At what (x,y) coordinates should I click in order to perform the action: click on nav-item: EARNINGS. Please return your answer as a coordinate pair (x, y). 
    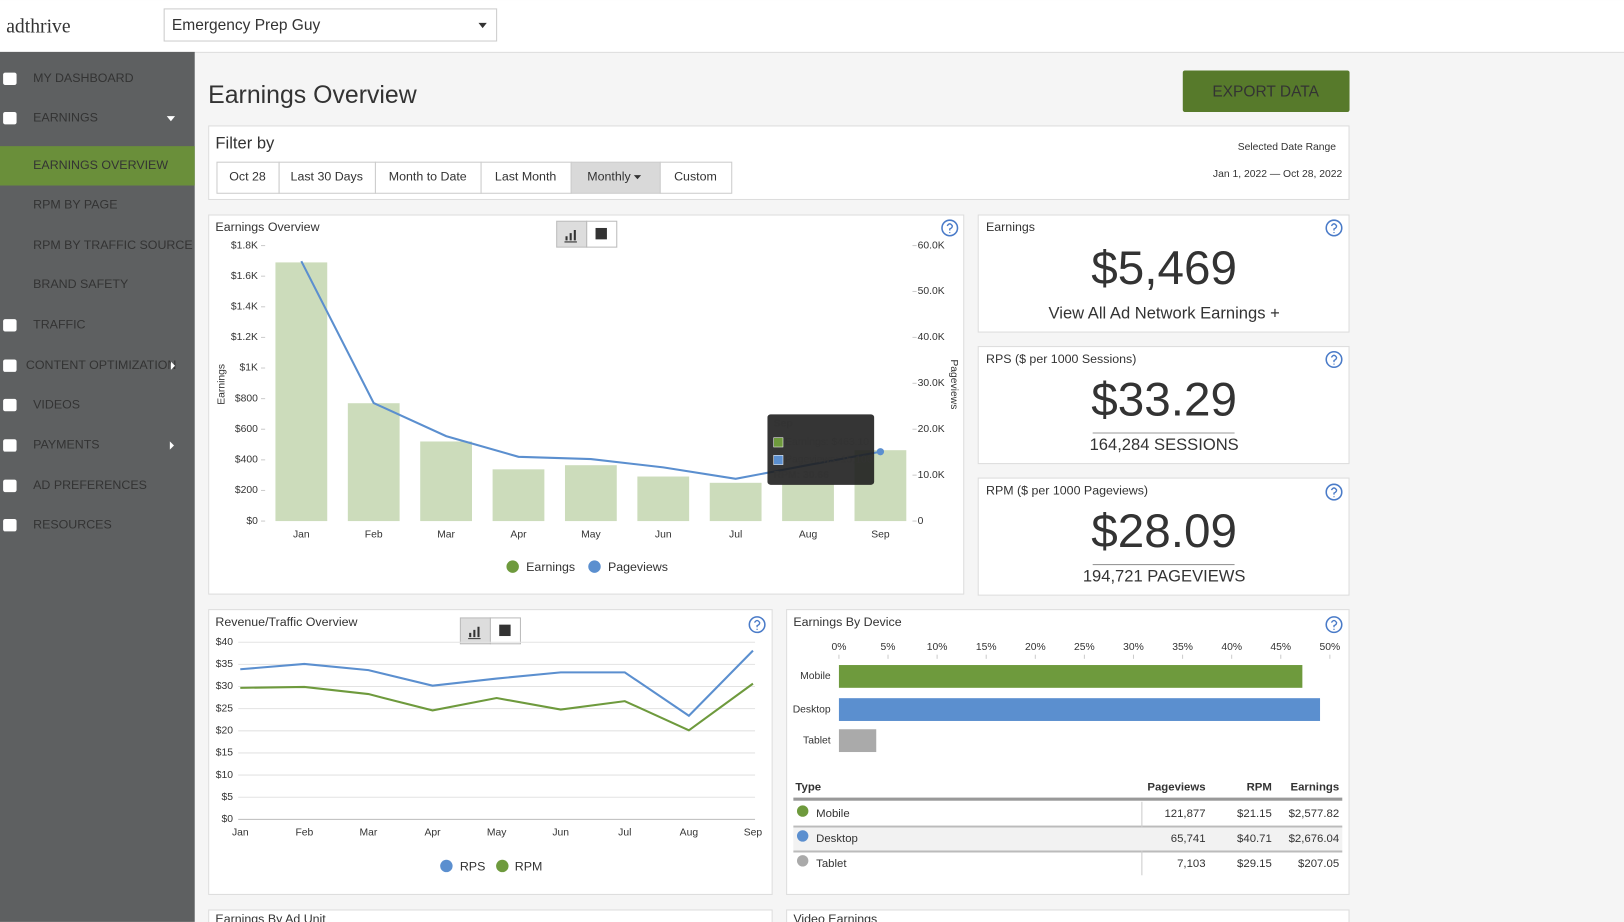
    Looking at the image, I should click on (65, 117).